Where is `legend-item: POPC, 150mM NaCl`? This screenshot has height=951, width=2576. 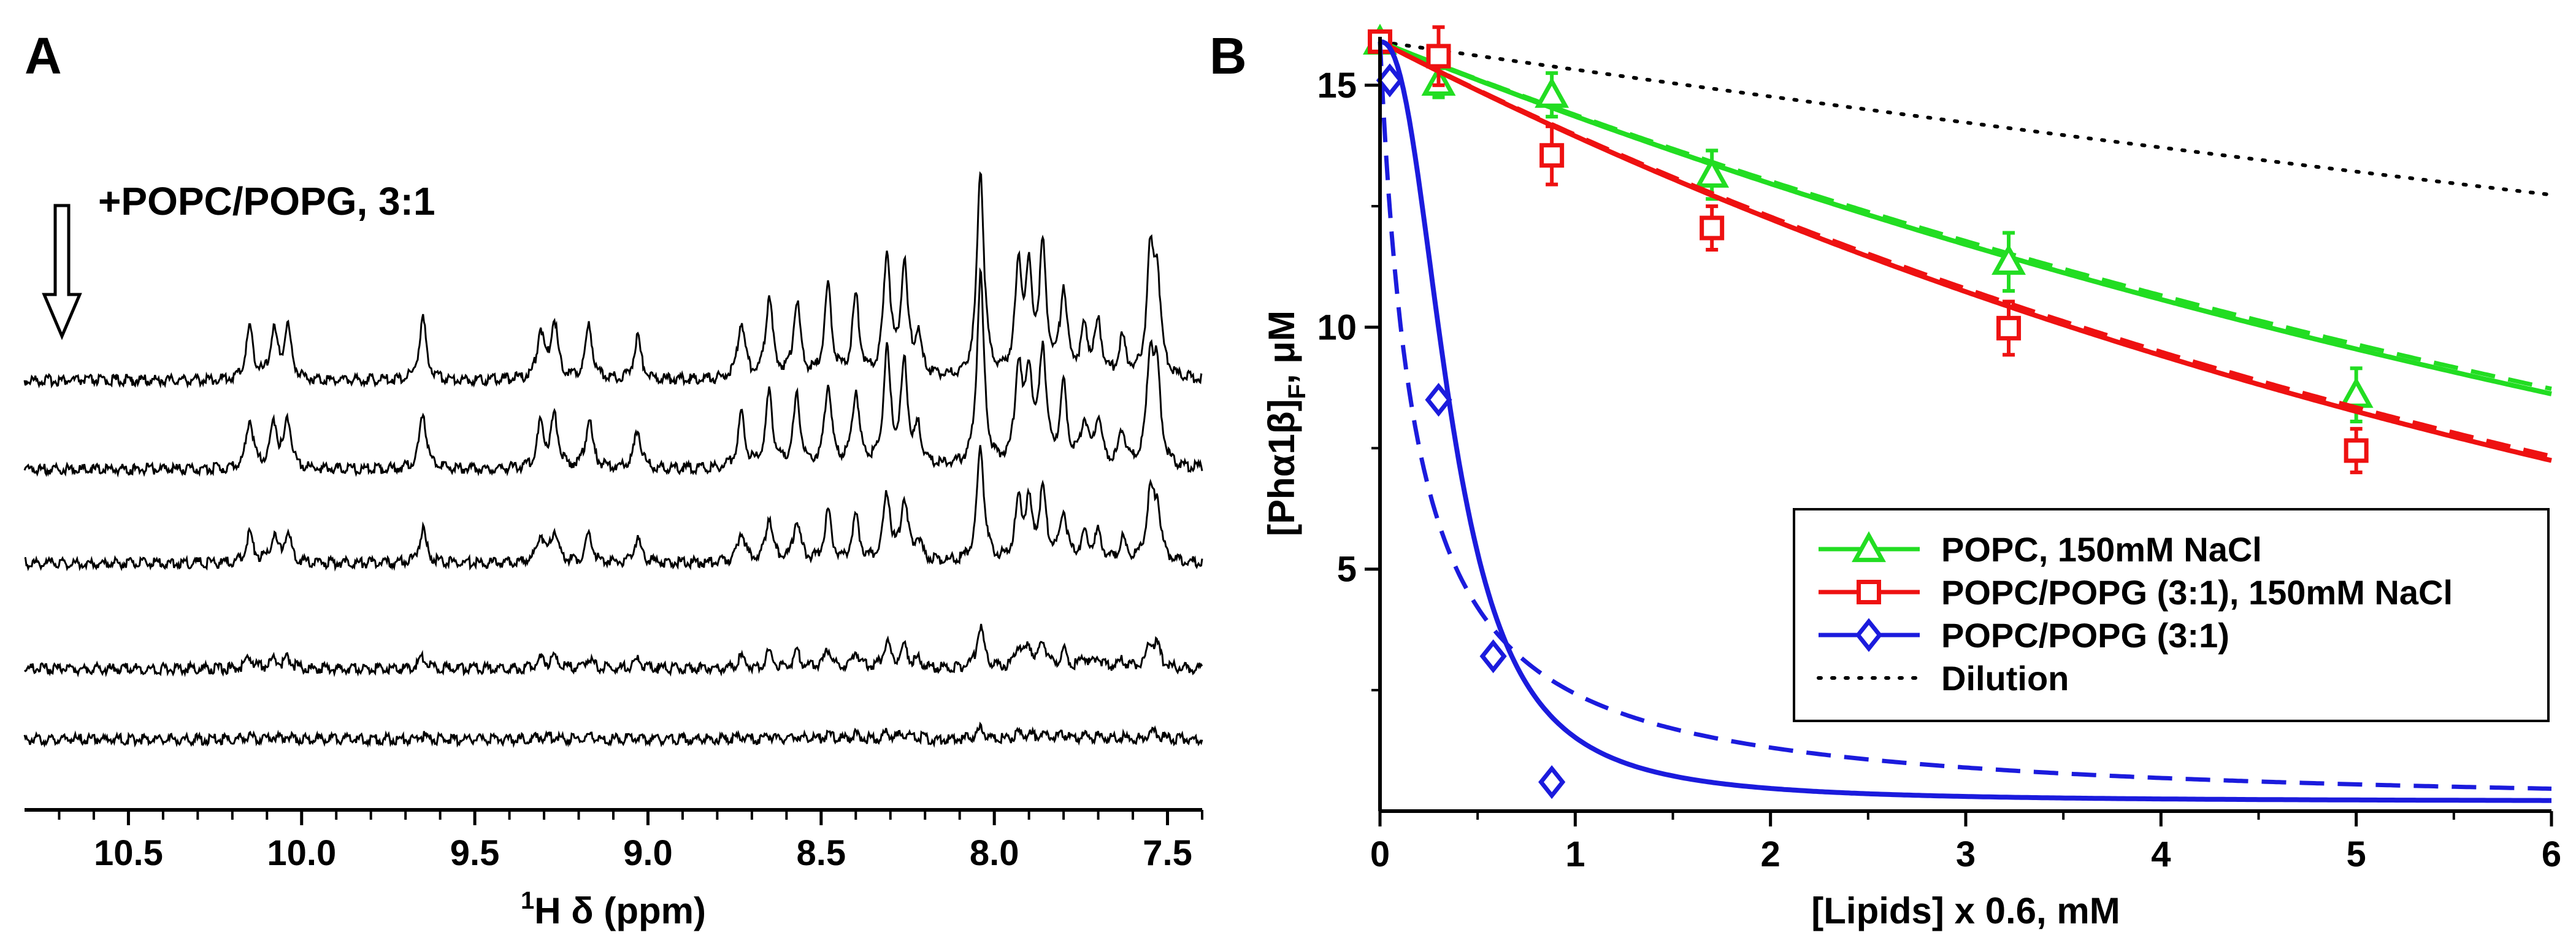 legend-item: POPC, 150mM NaCl is located at coordinates (2040, 549).